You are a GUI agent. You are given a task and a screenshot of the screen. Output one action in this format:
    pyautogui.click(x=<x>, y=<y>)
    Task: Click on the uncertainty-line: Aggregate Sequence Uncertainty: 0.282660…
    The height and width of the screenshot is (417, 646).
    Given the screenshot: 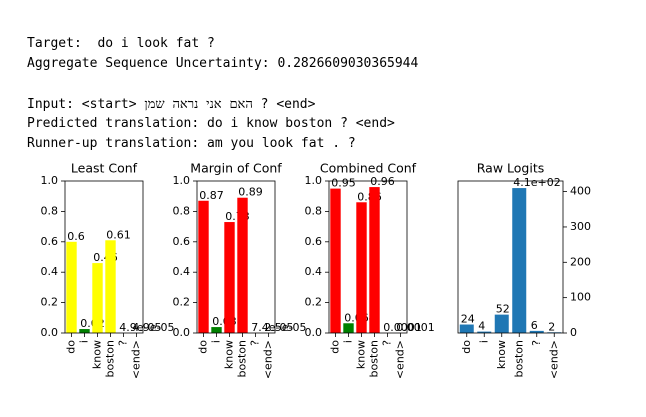 What is the action you would take?
    pyautogui.click(x=223, y=63)
    